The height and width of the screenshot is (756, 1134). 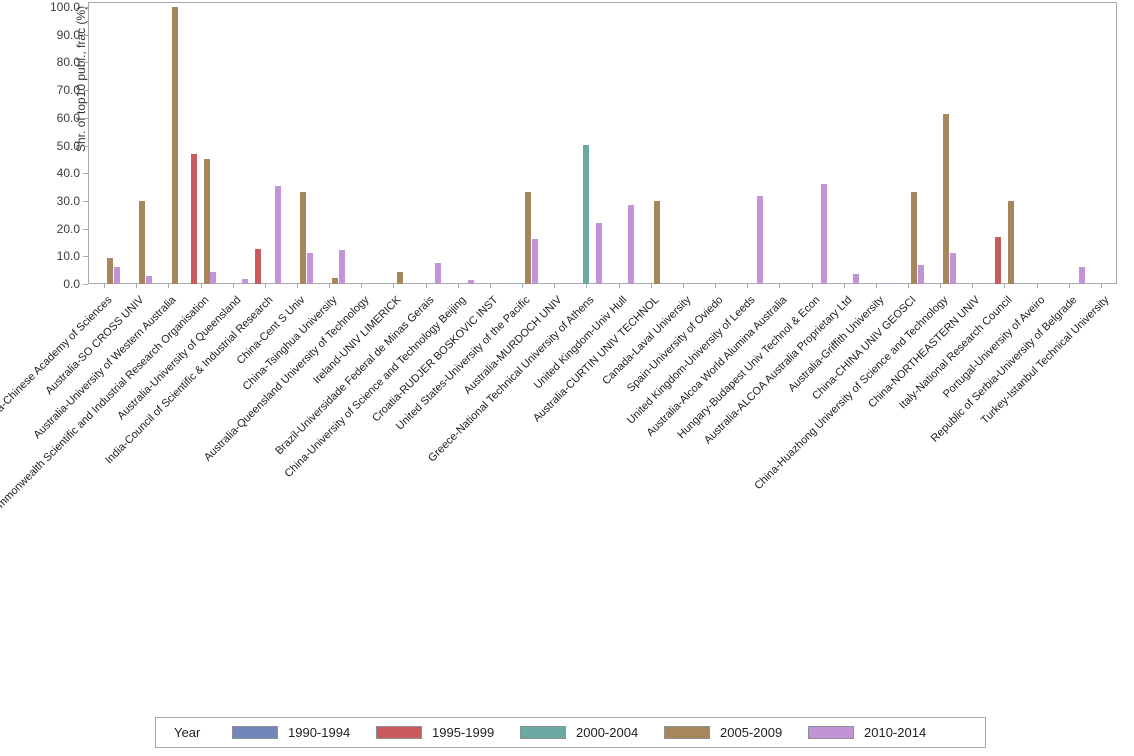 I want to click on legend-title: Year, so click(x=187, y=732).